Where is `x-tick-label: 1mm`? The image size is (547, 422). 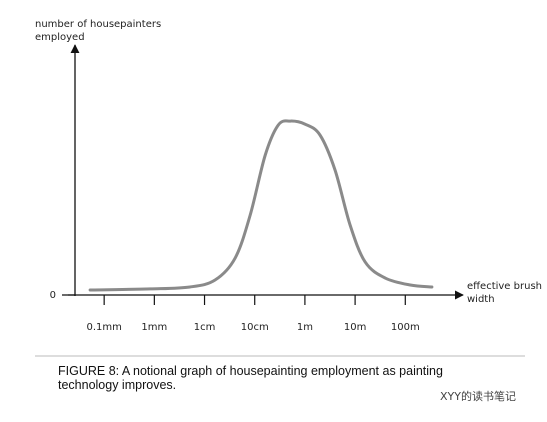 x-tick-label: 1mm is located at coordinates (154, 327).